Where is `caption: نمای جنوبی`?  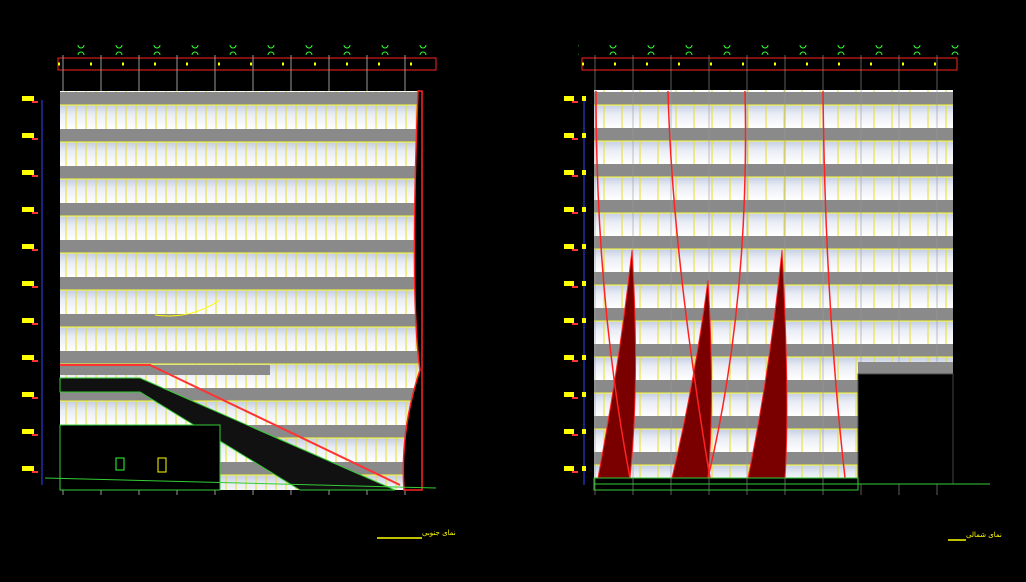 caption: نمای جنوبی is located at coordinates (439, 533).